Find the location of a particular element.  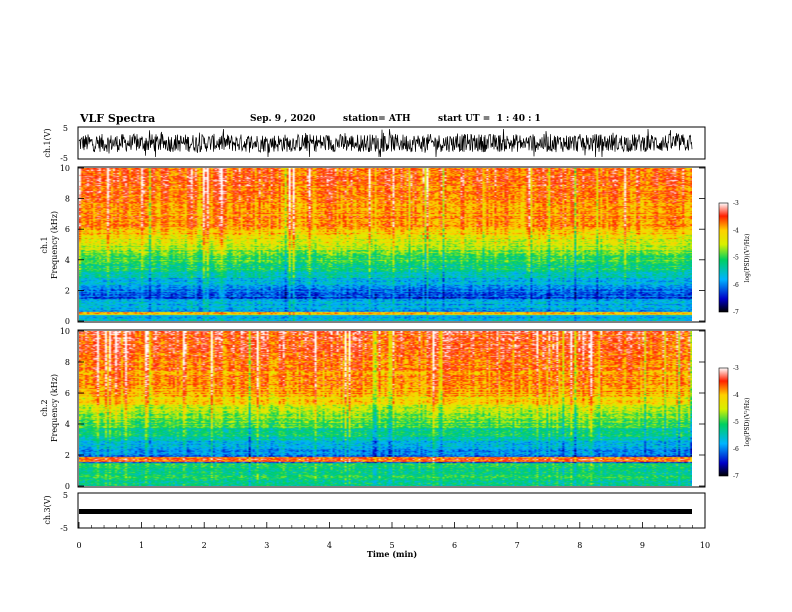

ch1-ytick-bottom: -5 is located at coordinates (64, 158).